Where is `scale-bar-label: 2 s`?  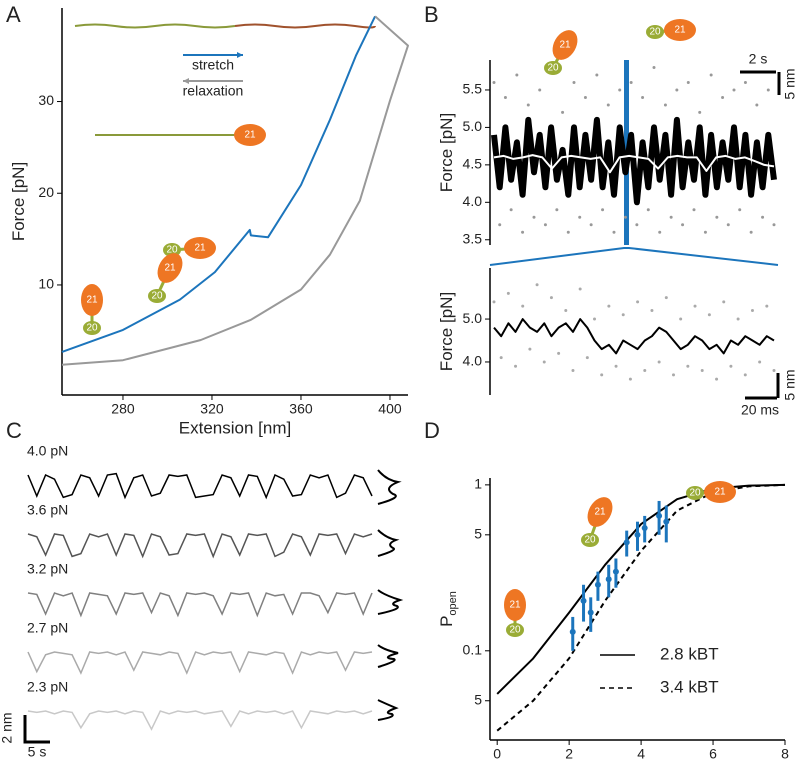
scale-bar-label: 2 s is located at coordinates (758, 59).